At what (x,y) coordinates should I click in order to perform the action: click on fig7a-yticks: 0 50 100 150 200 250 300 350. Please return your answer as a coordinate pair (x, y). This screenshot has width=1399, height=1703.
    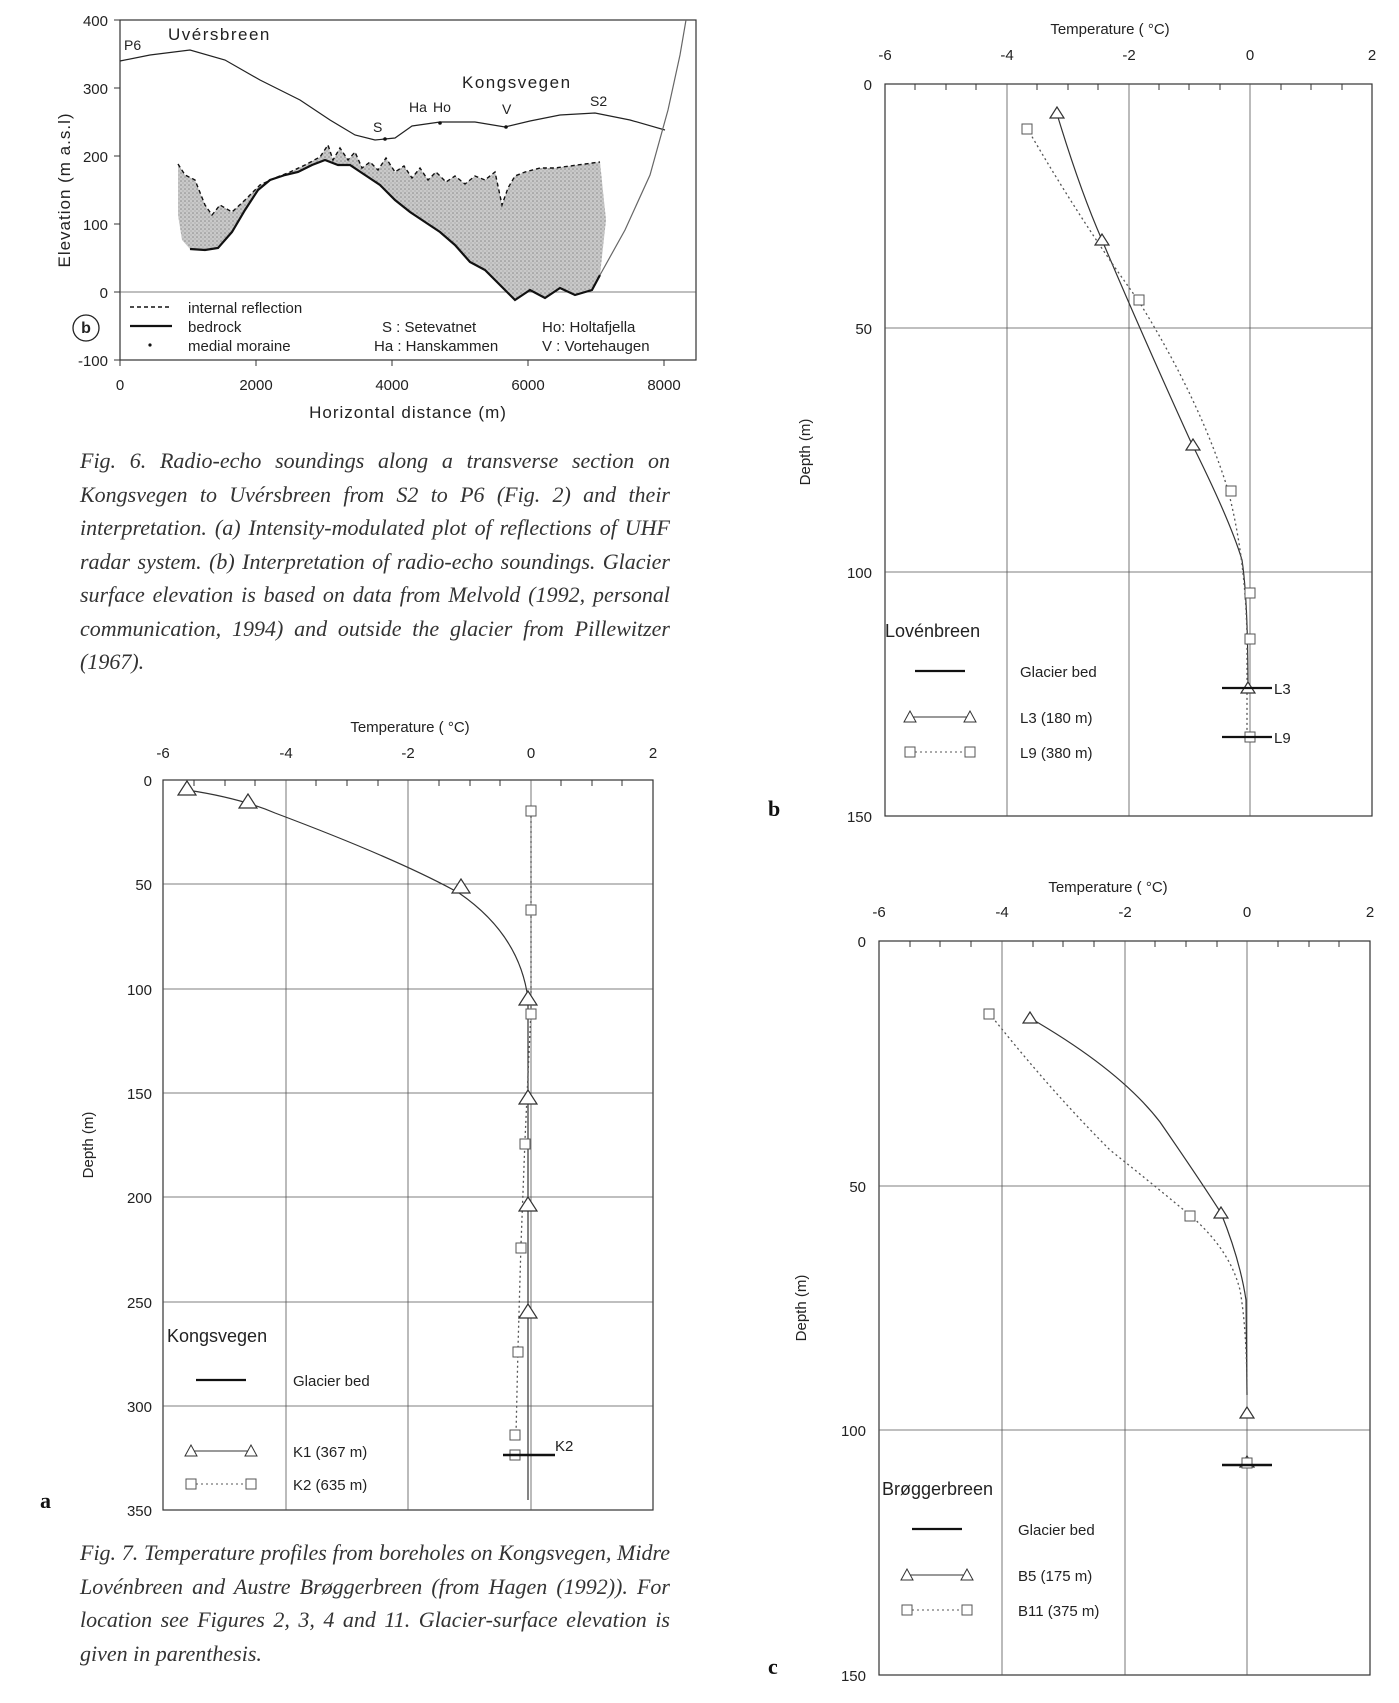
    Looking at the image, I should click on (139, 1146).